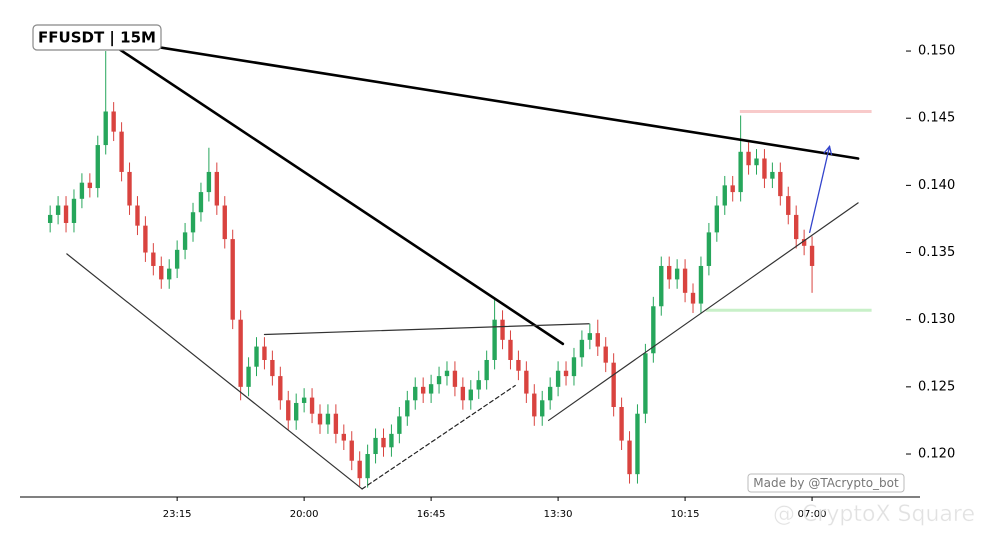  What do you see at coordinates (558, 514) in the screenshot?
I see `x-tick-label: 13:30` at bounding box center [558, 514].